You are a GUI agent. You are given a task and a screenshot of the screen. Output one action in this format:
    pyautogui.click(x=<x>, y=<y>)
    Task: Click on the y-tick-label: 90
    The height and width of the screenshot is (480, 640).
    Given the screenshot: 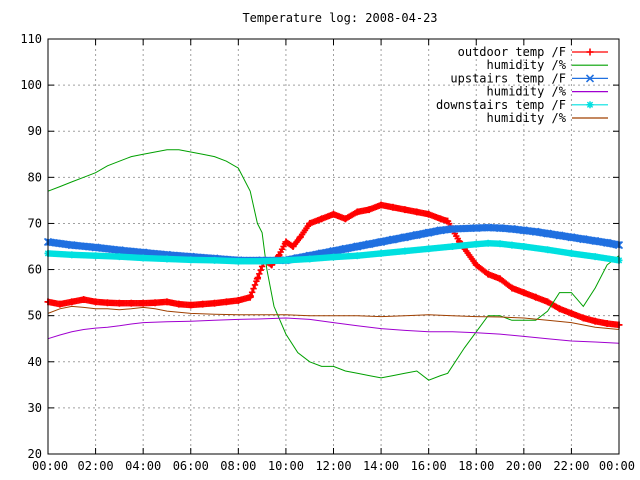 What is the action you would take?
    pyautogui.click(x=35, y=131)
    